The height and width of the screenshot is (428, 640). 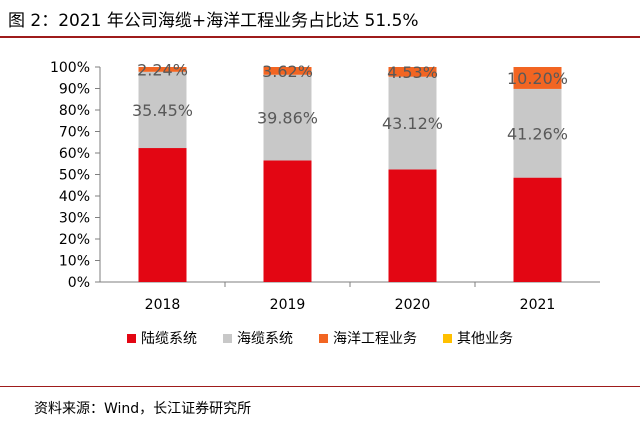 I want to click on y-tick-label: 40%, so click(x=74, y=197).